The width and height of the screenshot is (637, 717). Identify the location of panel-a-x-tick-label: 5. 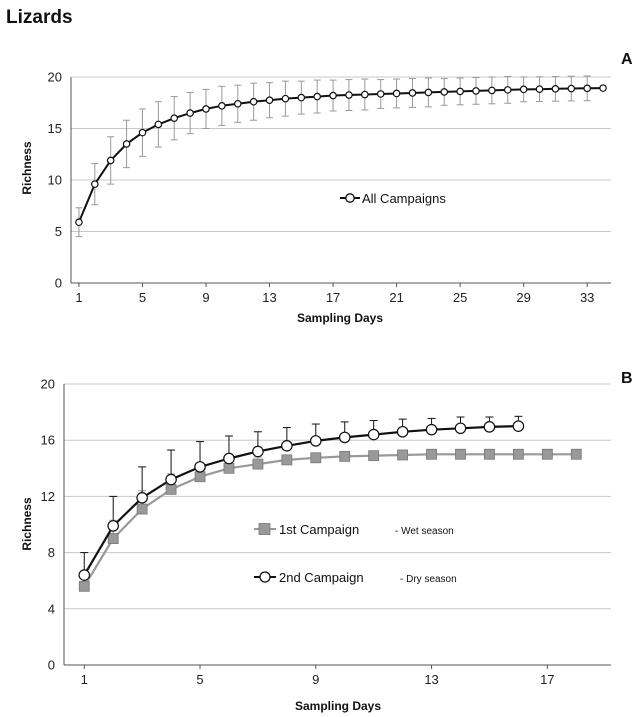
(142, 297).